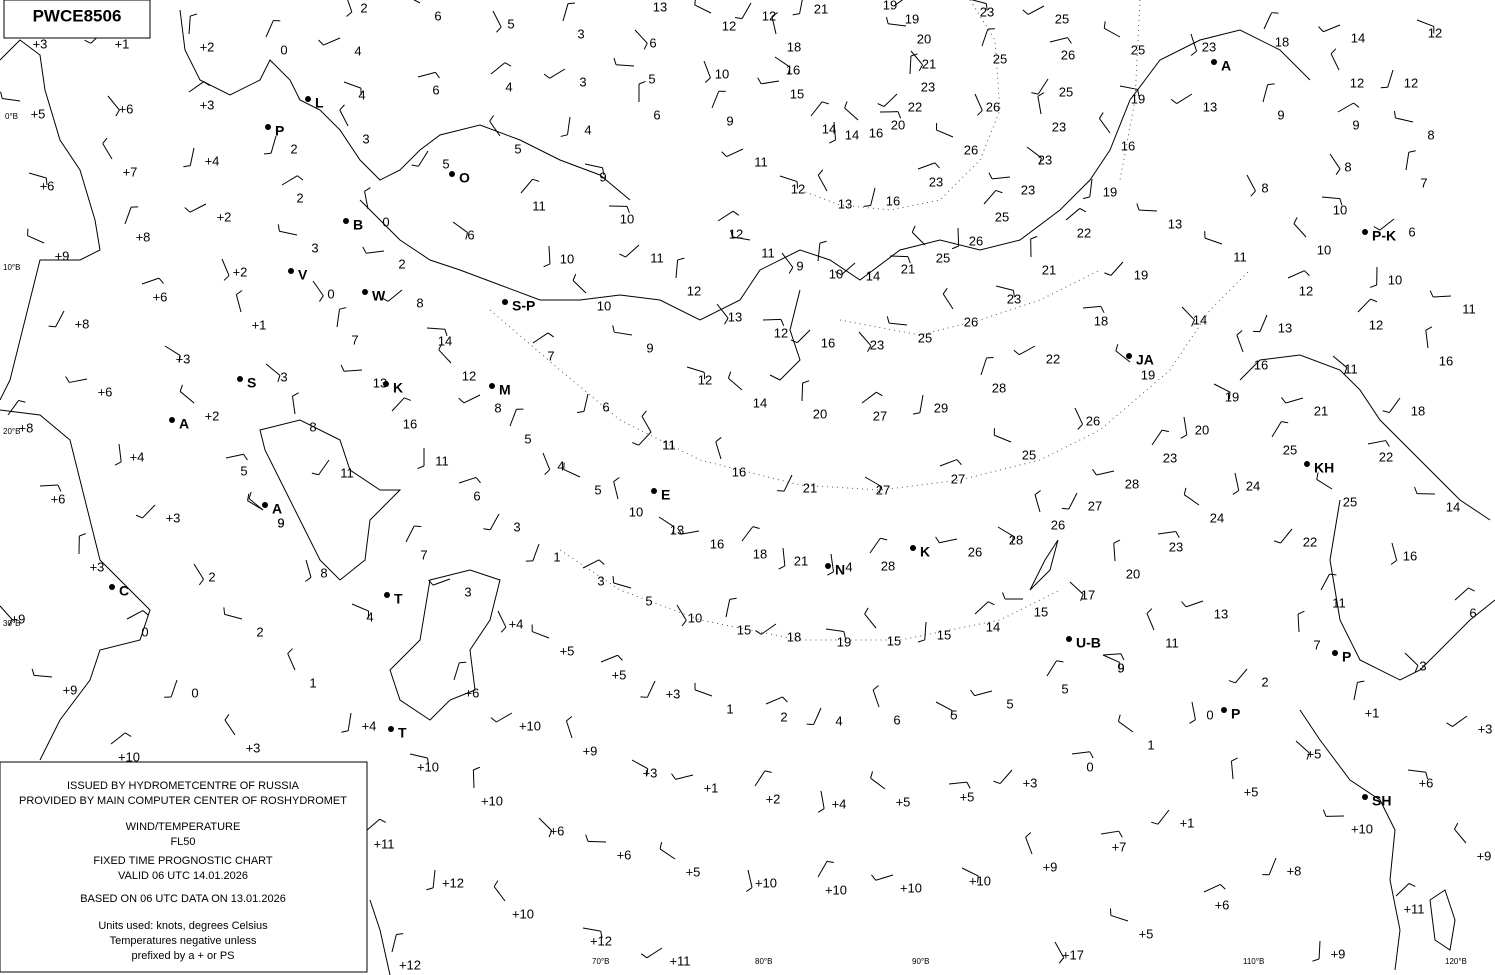 This screenshot has height=975, width=1495. I want to click on temperature-label: 25, so click(1002, 216).